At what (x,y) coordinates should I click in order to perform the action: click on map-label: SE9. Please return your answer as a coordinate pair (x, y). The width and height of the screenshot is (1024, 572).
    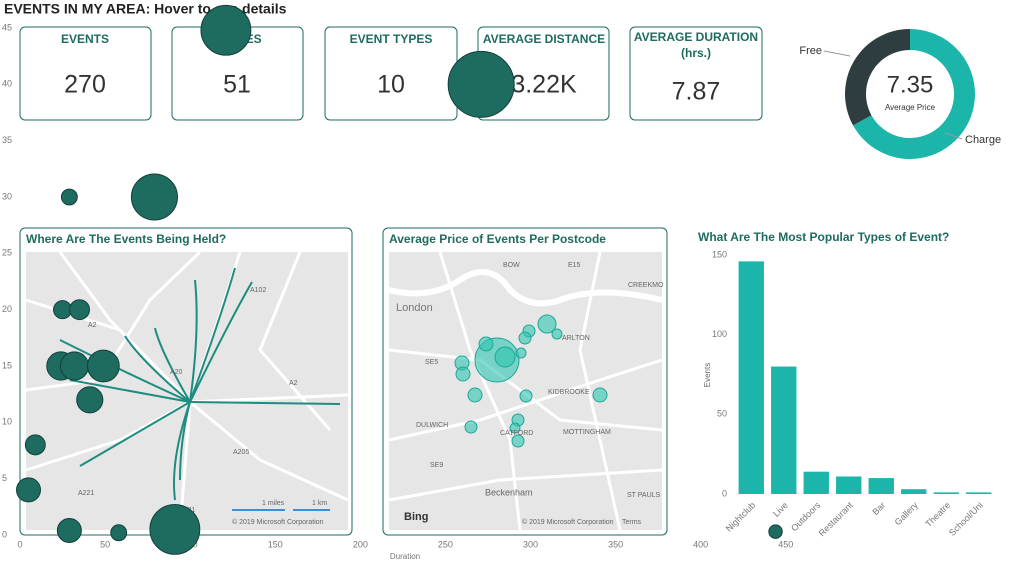
    Looking at the image, I should click on (436, 465).